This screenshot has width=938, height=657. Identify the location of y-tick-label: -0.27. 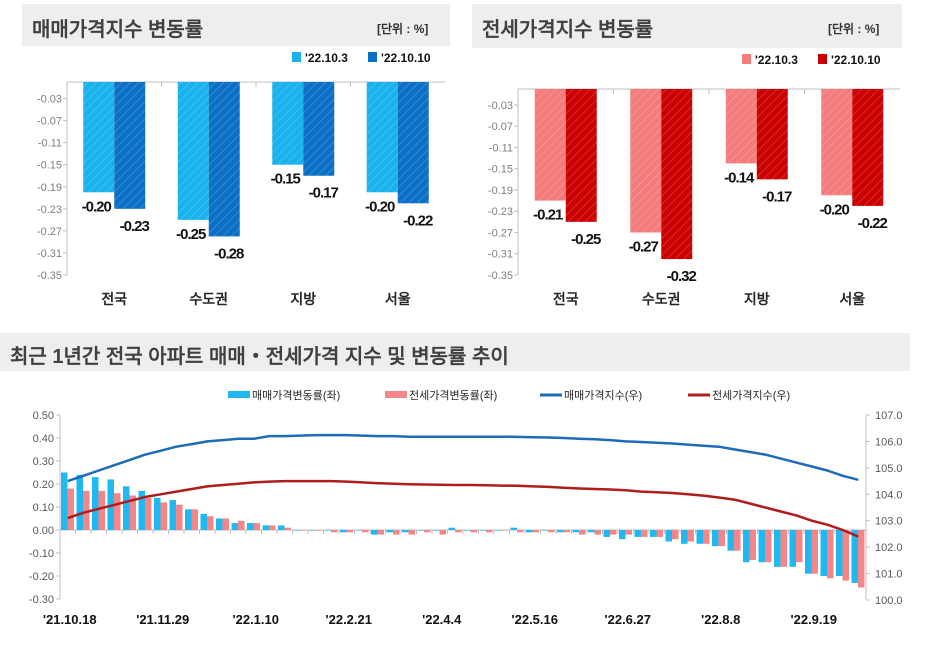
(49, 232).